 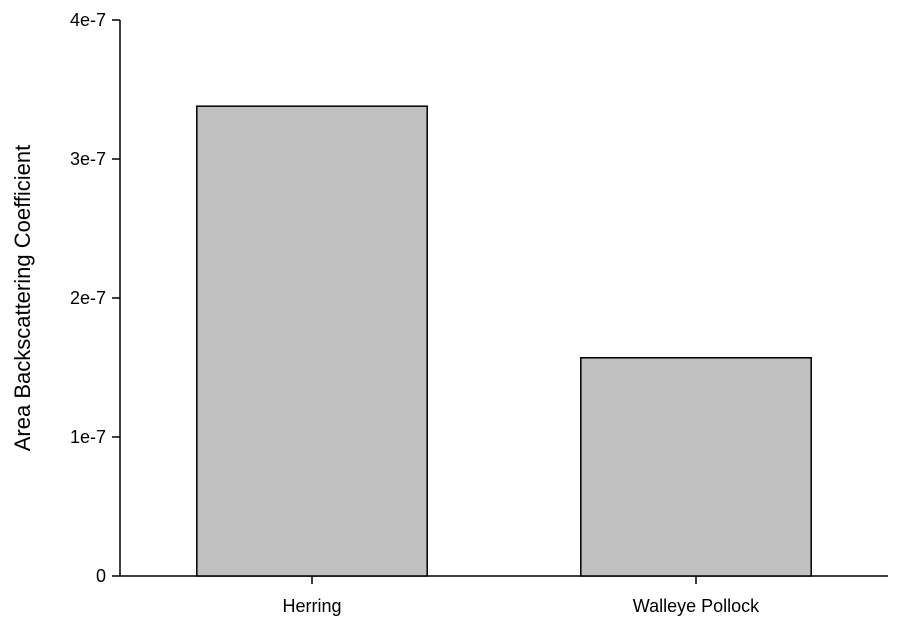 What do you see at coordinates (88, 298) in the screenshot?
I see `y-tick-label: 2e-7` at bounding box center [88, 298].